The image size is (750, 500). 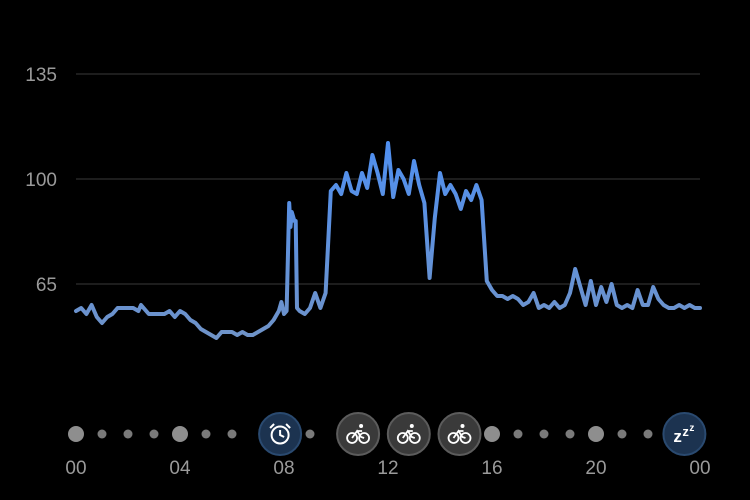 I want to click on x-tick-label-1: 04, so click(x=180, y=468).